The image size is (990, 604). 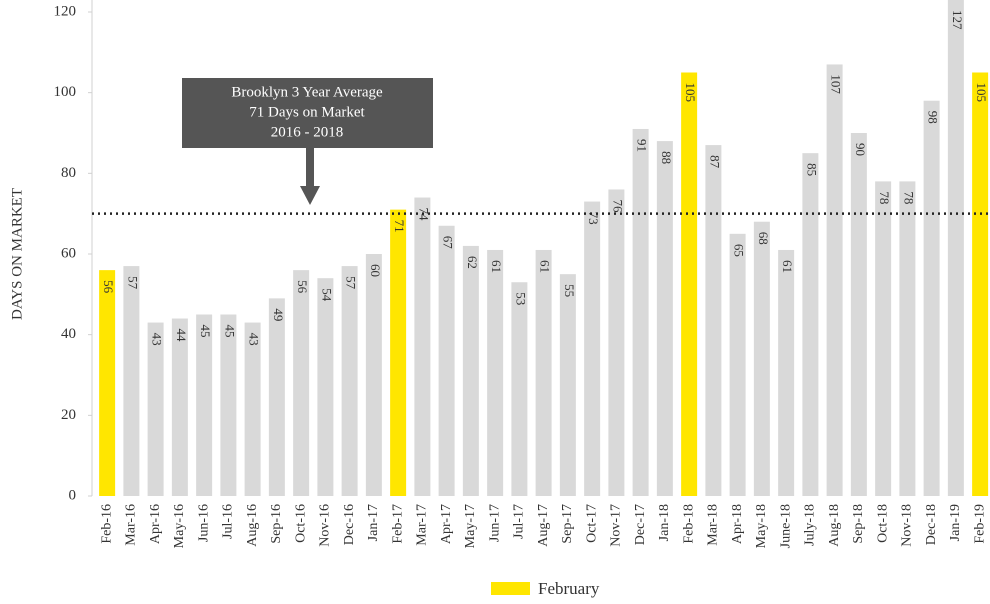 I want to click on y-axis-label: DAYS ON MARKET, so click(x=17, y=254).